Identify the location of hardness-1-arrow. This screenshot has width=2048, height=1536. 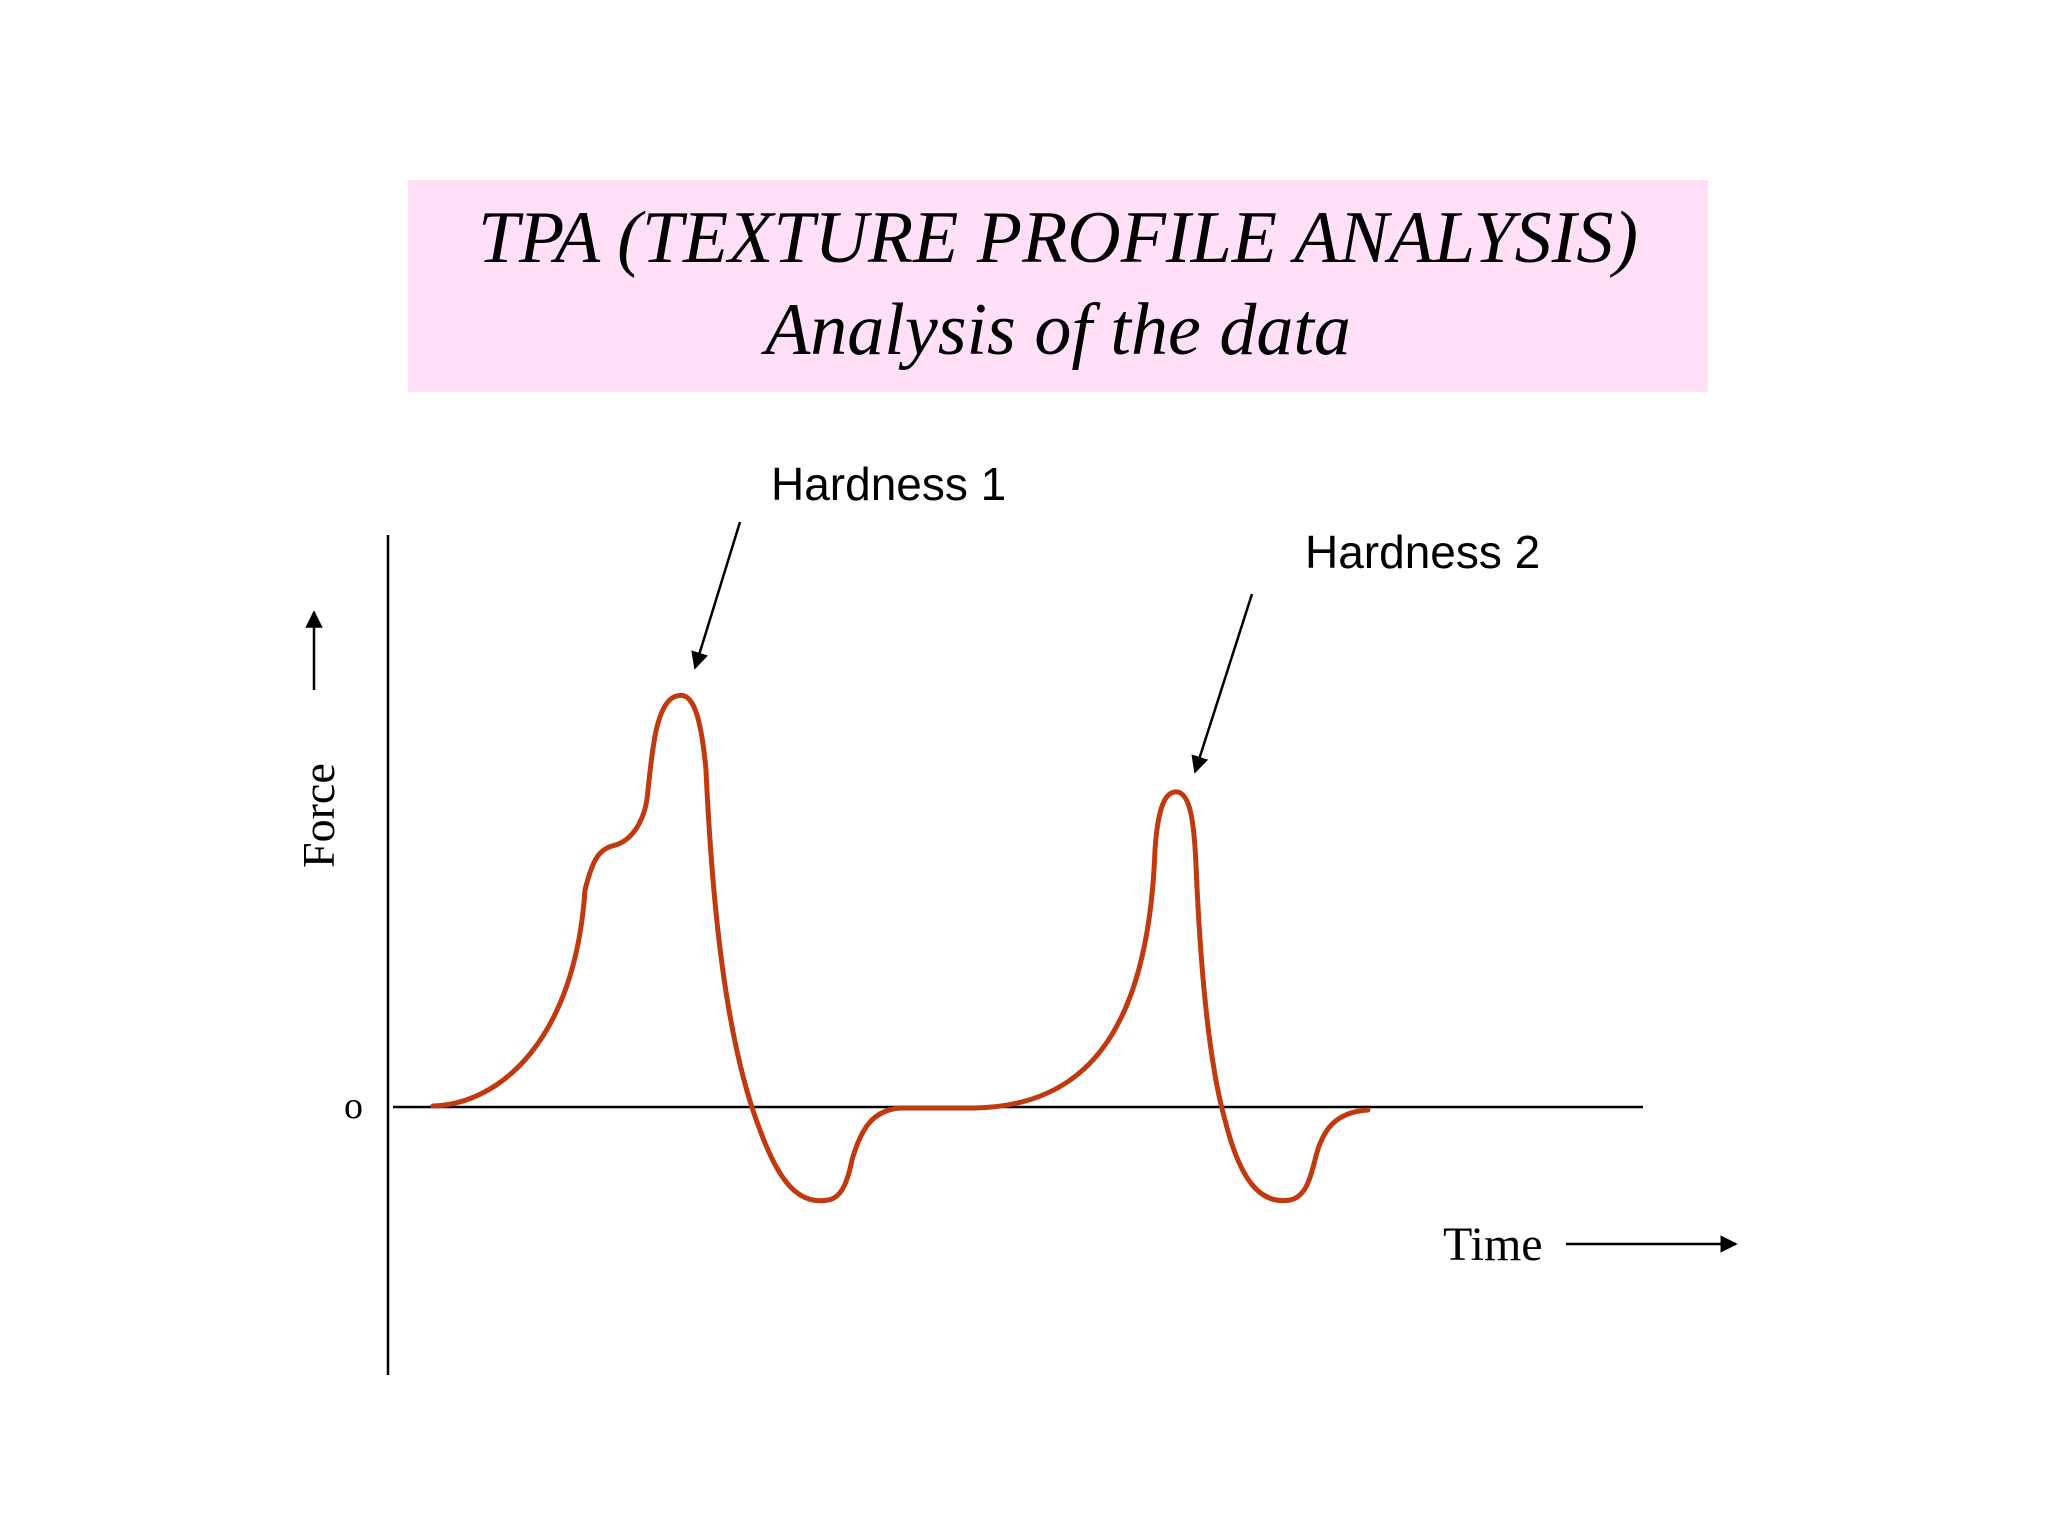
(716, 595).